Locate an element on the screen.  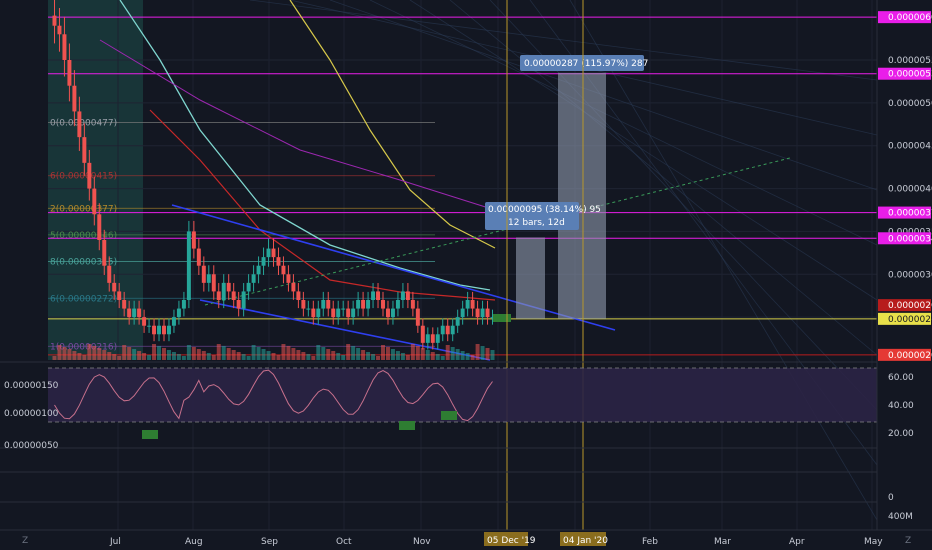
green-marker is located at coordinates (502, 318).